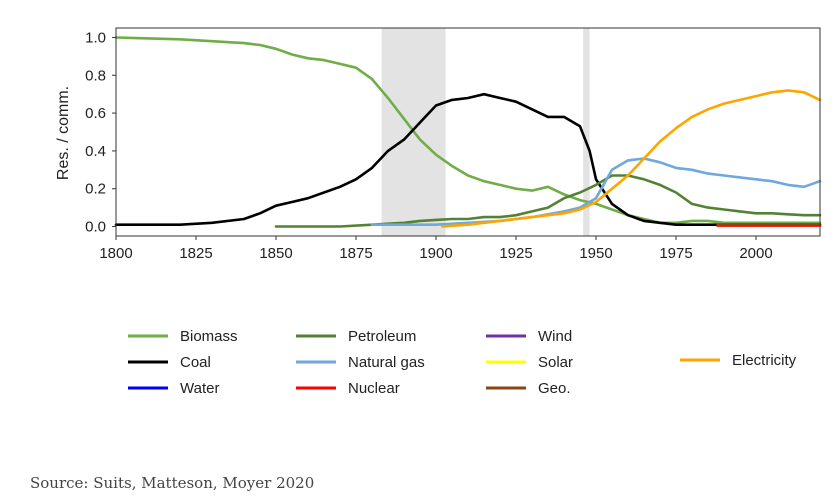 The height and width of the screenshot is (502, 838). What do you see at coordinates (100, 132) in the screenshot?
I see `y-axis: 0.0 0.2 0.4 0.6 0.8 1.0` at bounding box center [100, 132].